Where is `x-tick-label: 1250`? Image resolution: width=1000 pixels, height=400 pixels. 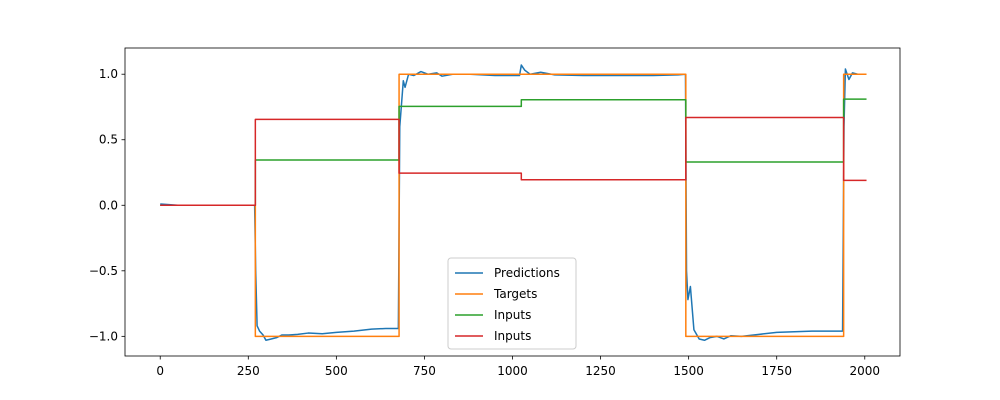 x-tick-label: 1250 is located at coordinates (600, 371).